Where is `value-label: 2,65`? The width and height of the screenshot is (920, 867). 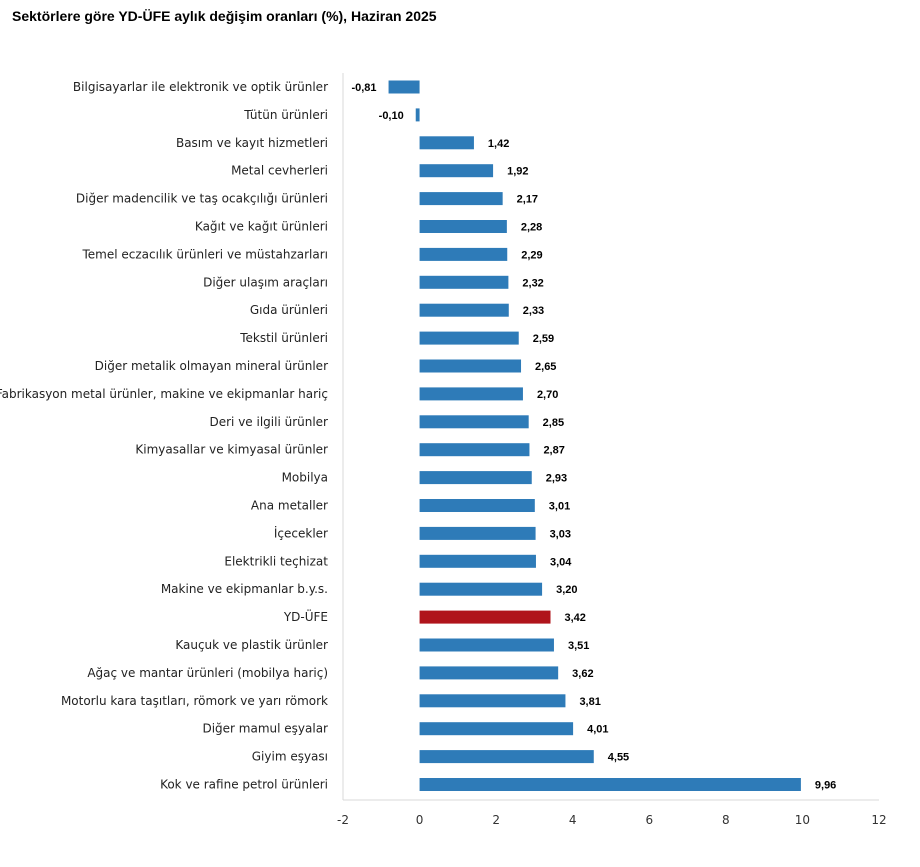 value-label: 2,65 is located at coordinates (545, 367).